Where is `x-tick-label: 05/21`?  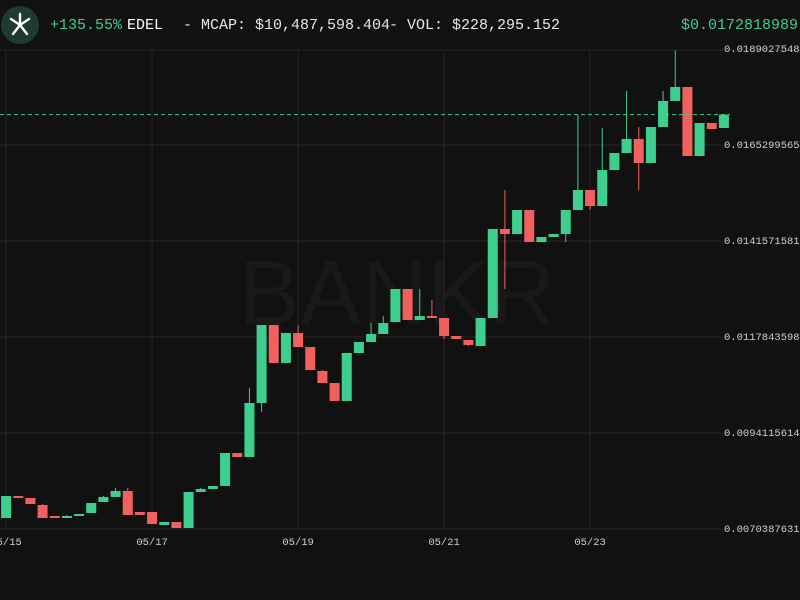
x-tick-label: 05/21 is located at coordinates (444, 543).